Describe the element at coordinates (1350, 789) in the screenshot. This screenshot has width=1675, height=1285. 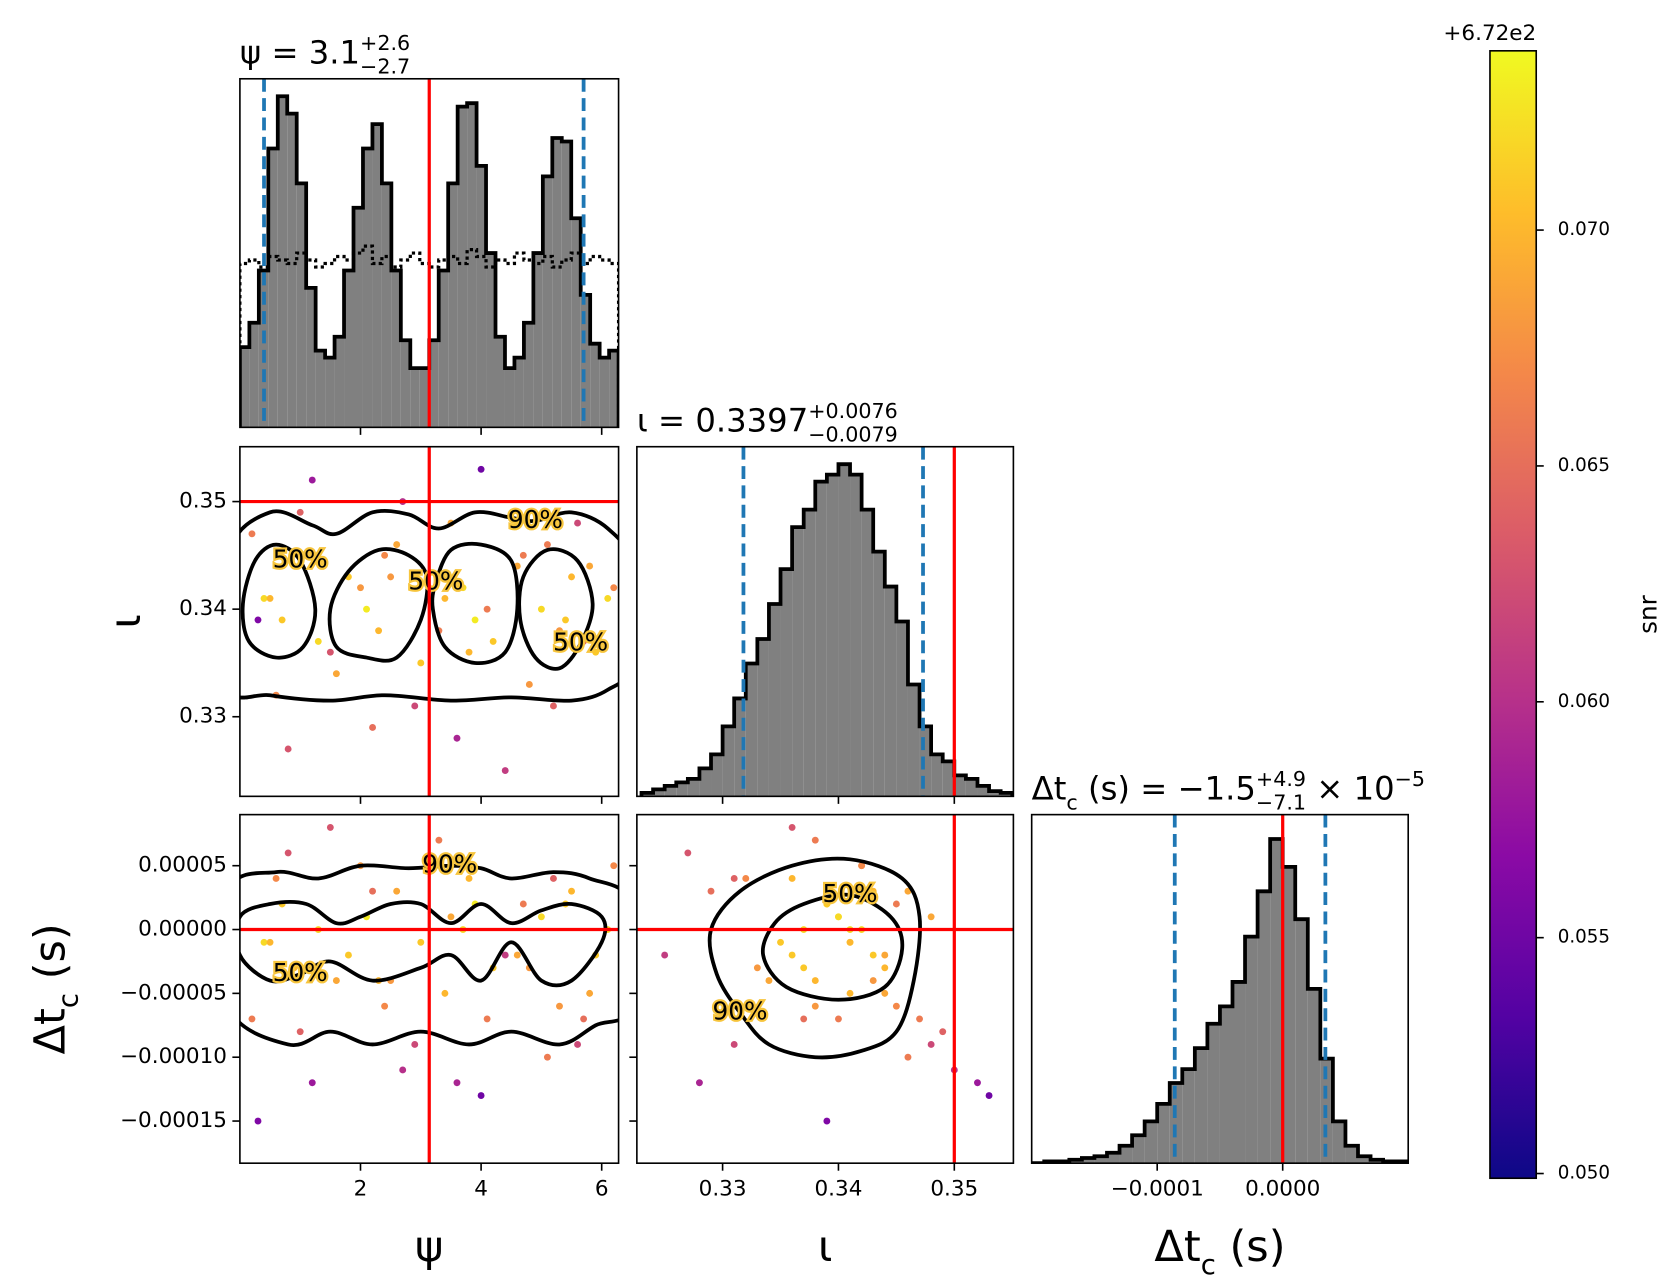
I see `label-part: × 10` at that location.